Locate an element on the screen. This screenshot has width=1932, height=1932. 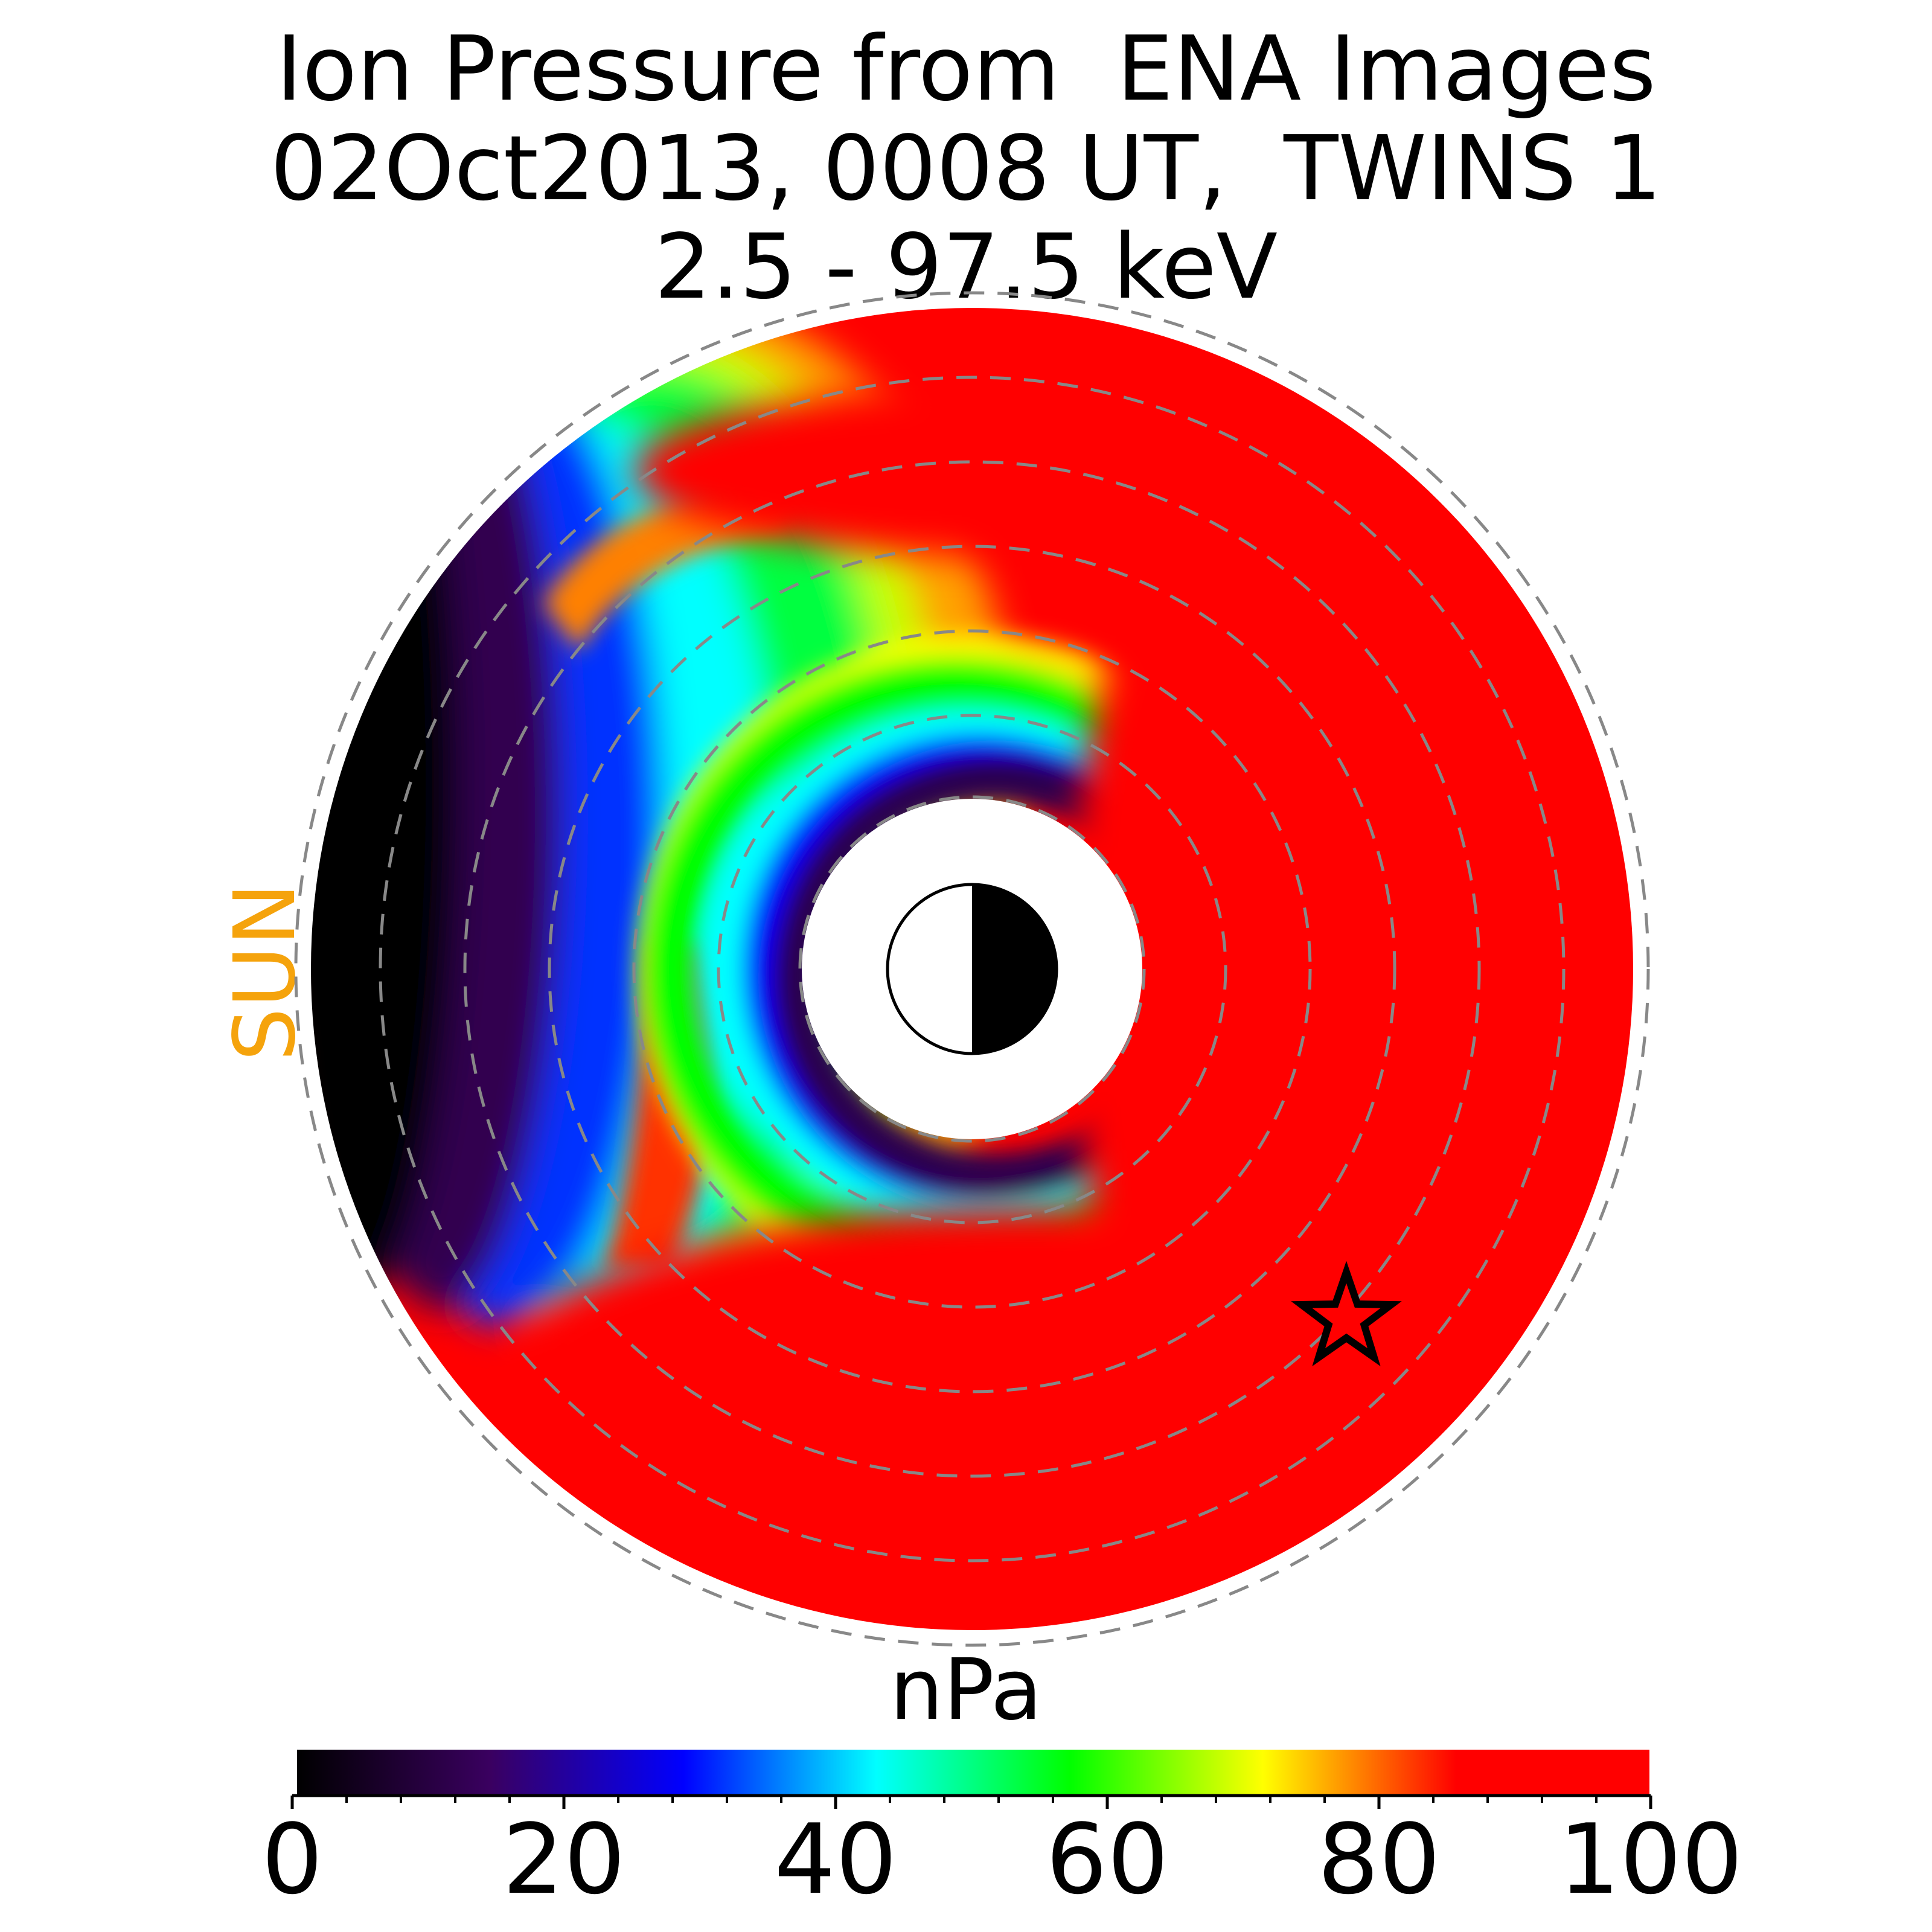
spacecraft-star-icon is located at coordinates (1347, 1314).